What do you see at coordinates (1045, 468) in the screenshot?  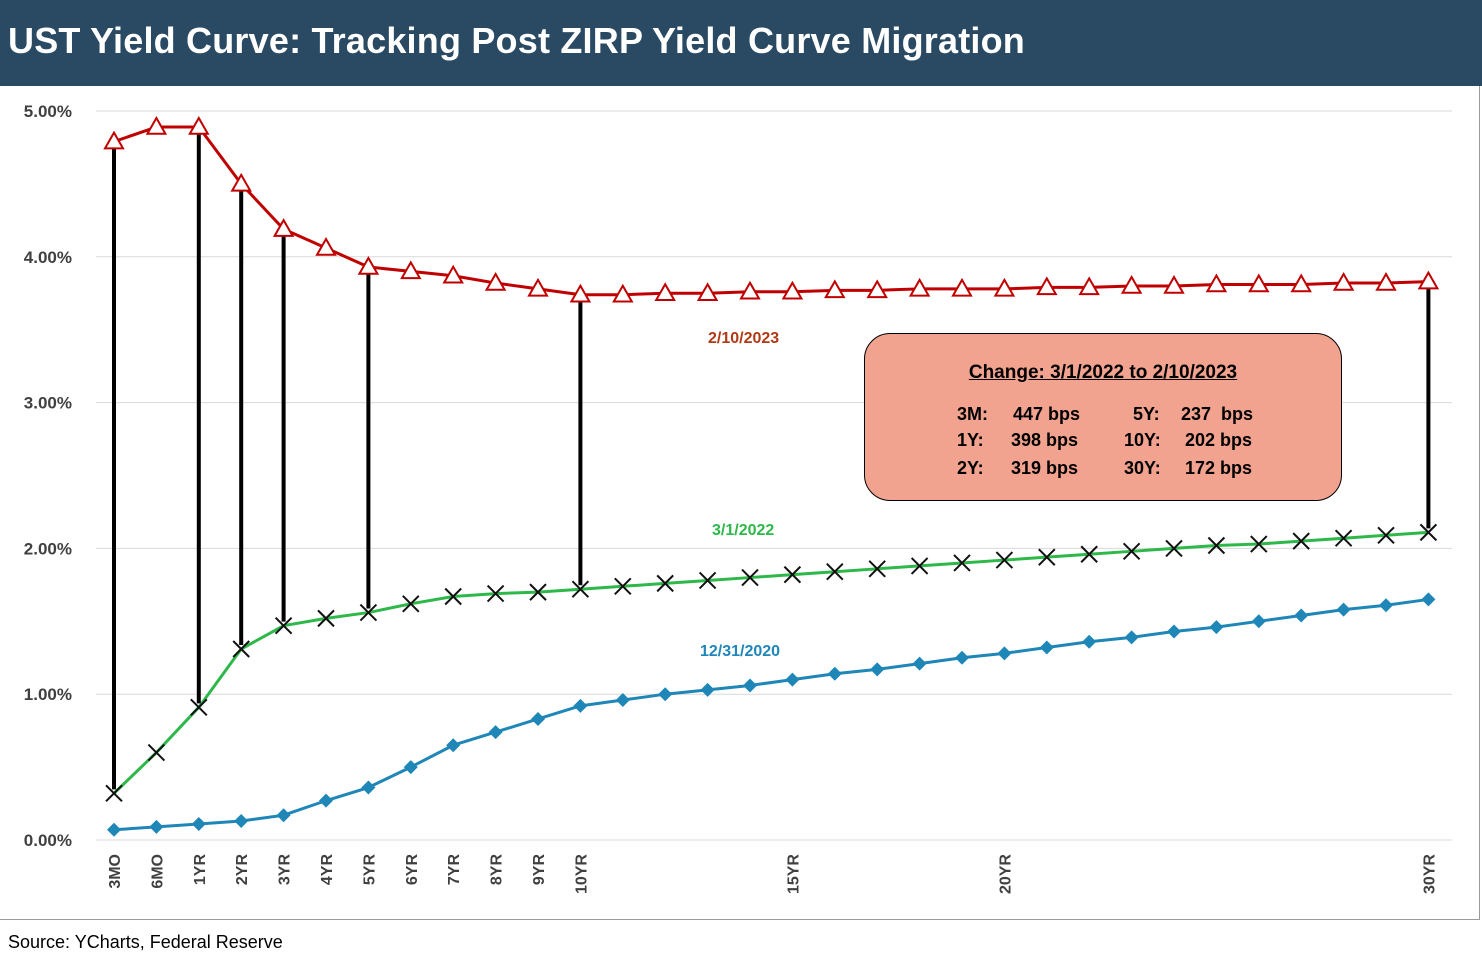 I see `callout-left-value: 319 bps` at bounding box center [1045, 468].